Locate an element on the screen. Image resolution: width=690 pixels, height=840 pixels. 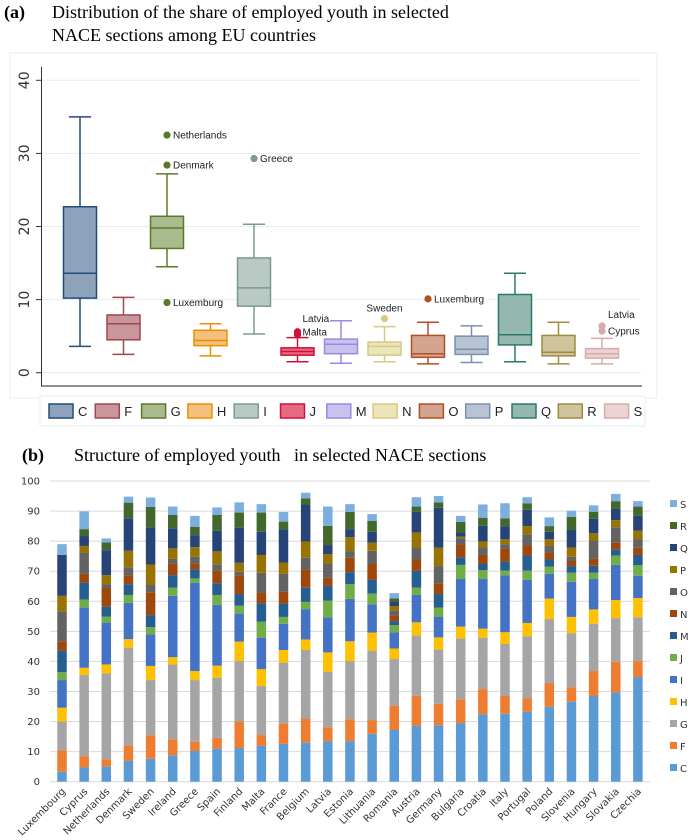
legend-label: Q is located at coordinates (546, 411).